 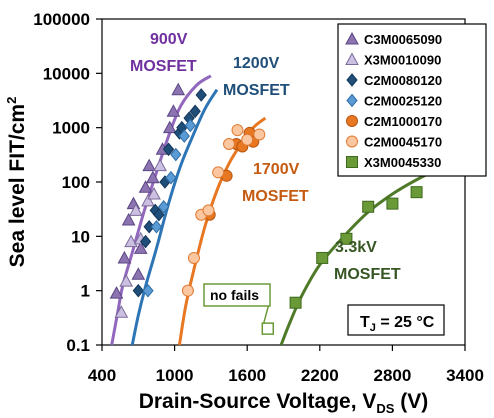 I want to click on legend-label-x3m0010090: X3M0010090, so click(x=402, y=60).